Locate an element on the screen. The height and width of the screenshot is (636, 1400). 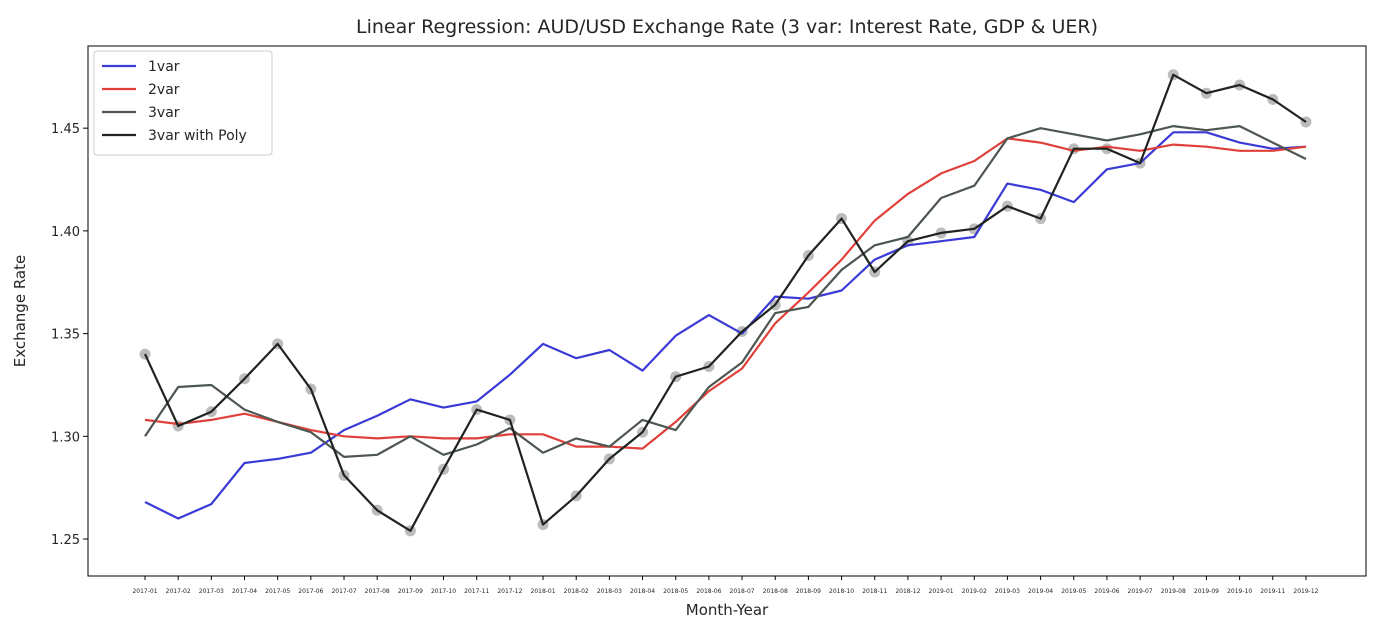
x-tick-label: 2019-09 is located at coordinates (1206, 591).